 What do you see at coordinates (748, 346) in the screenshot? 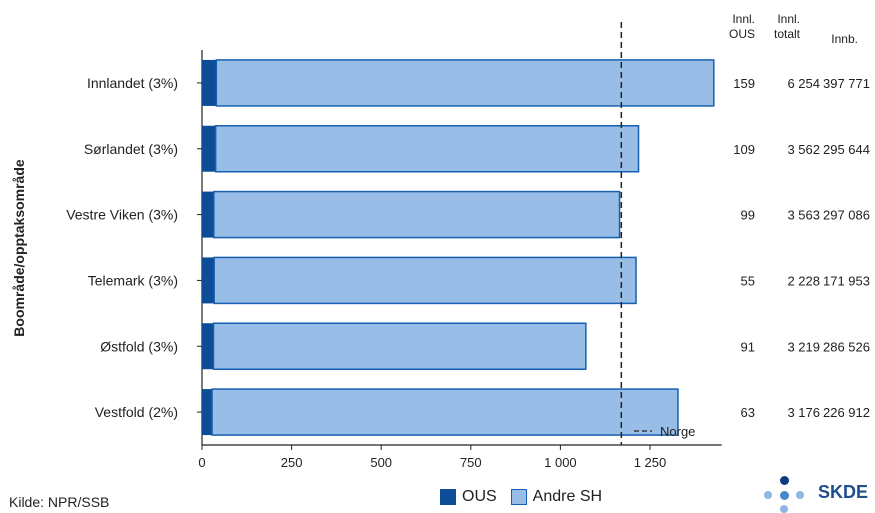
I see `table-cell: 91` at bounding box center [748, 346].